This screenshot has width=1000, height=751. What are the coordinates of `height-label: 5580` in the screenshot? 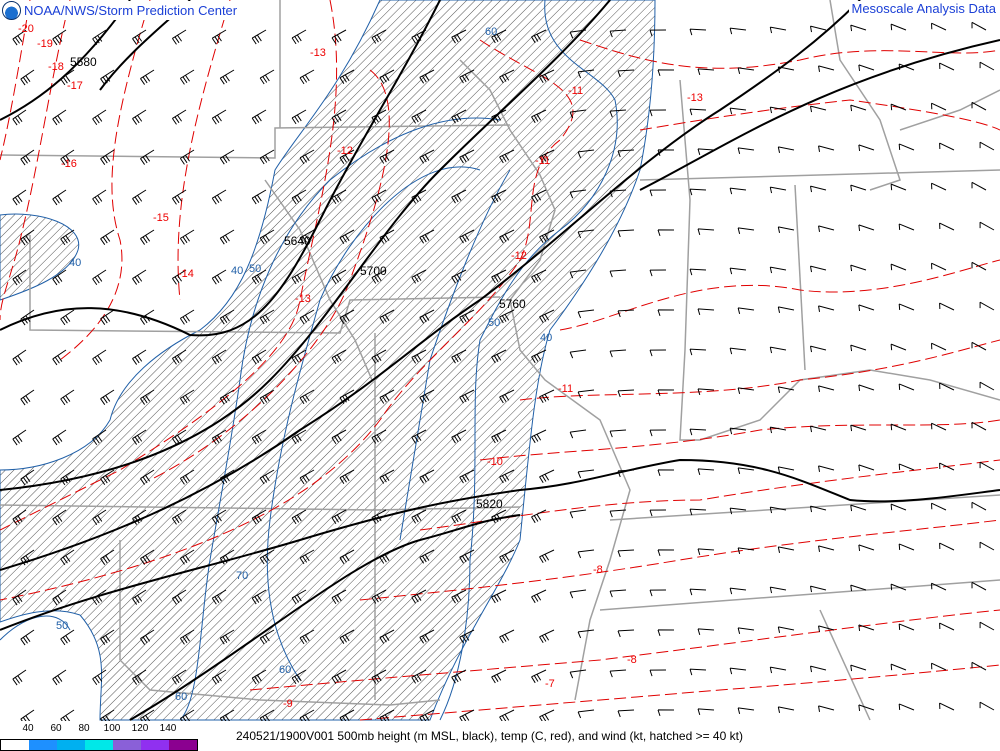 It's located at (83, 62).